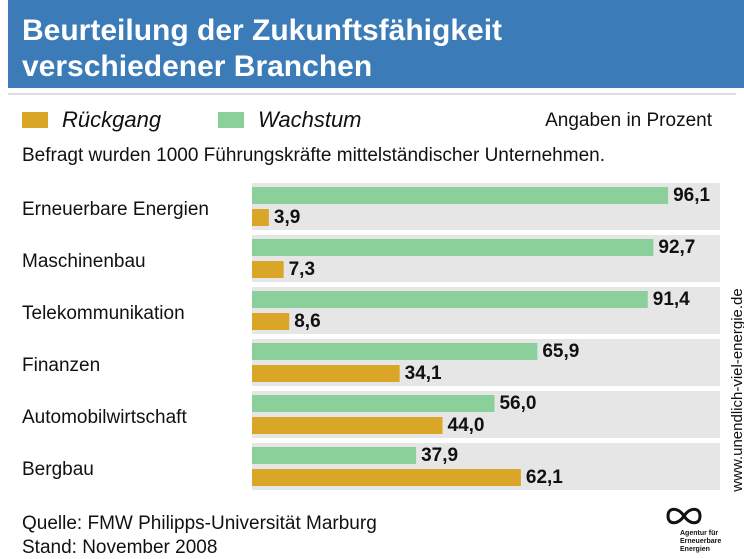  What do you see at coordinates (423, 373) in the screenshot?
I see `value-label: 34,1` at bounding box center [423, 373].